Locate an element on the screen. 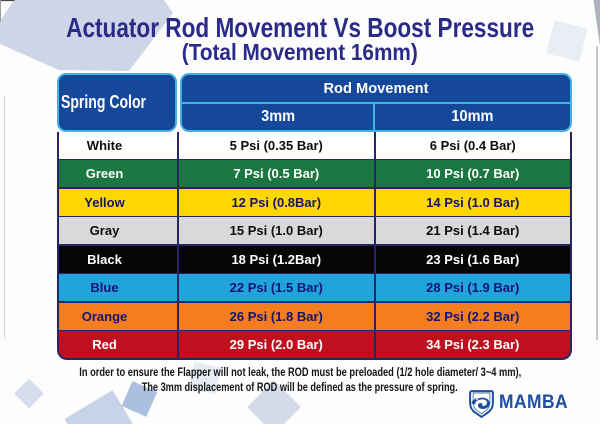  page-title: Actuator Rod Movement Vs Boost Pressure is located at coordinates (300, 28).